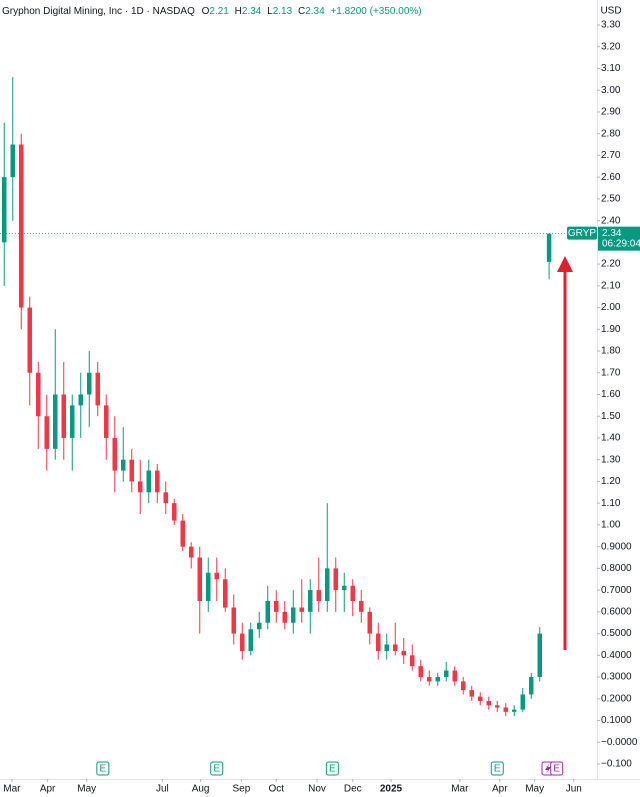  Describe the element at coordinates (301, 11) in the screenshot. I see `close-letter: C` at that location.